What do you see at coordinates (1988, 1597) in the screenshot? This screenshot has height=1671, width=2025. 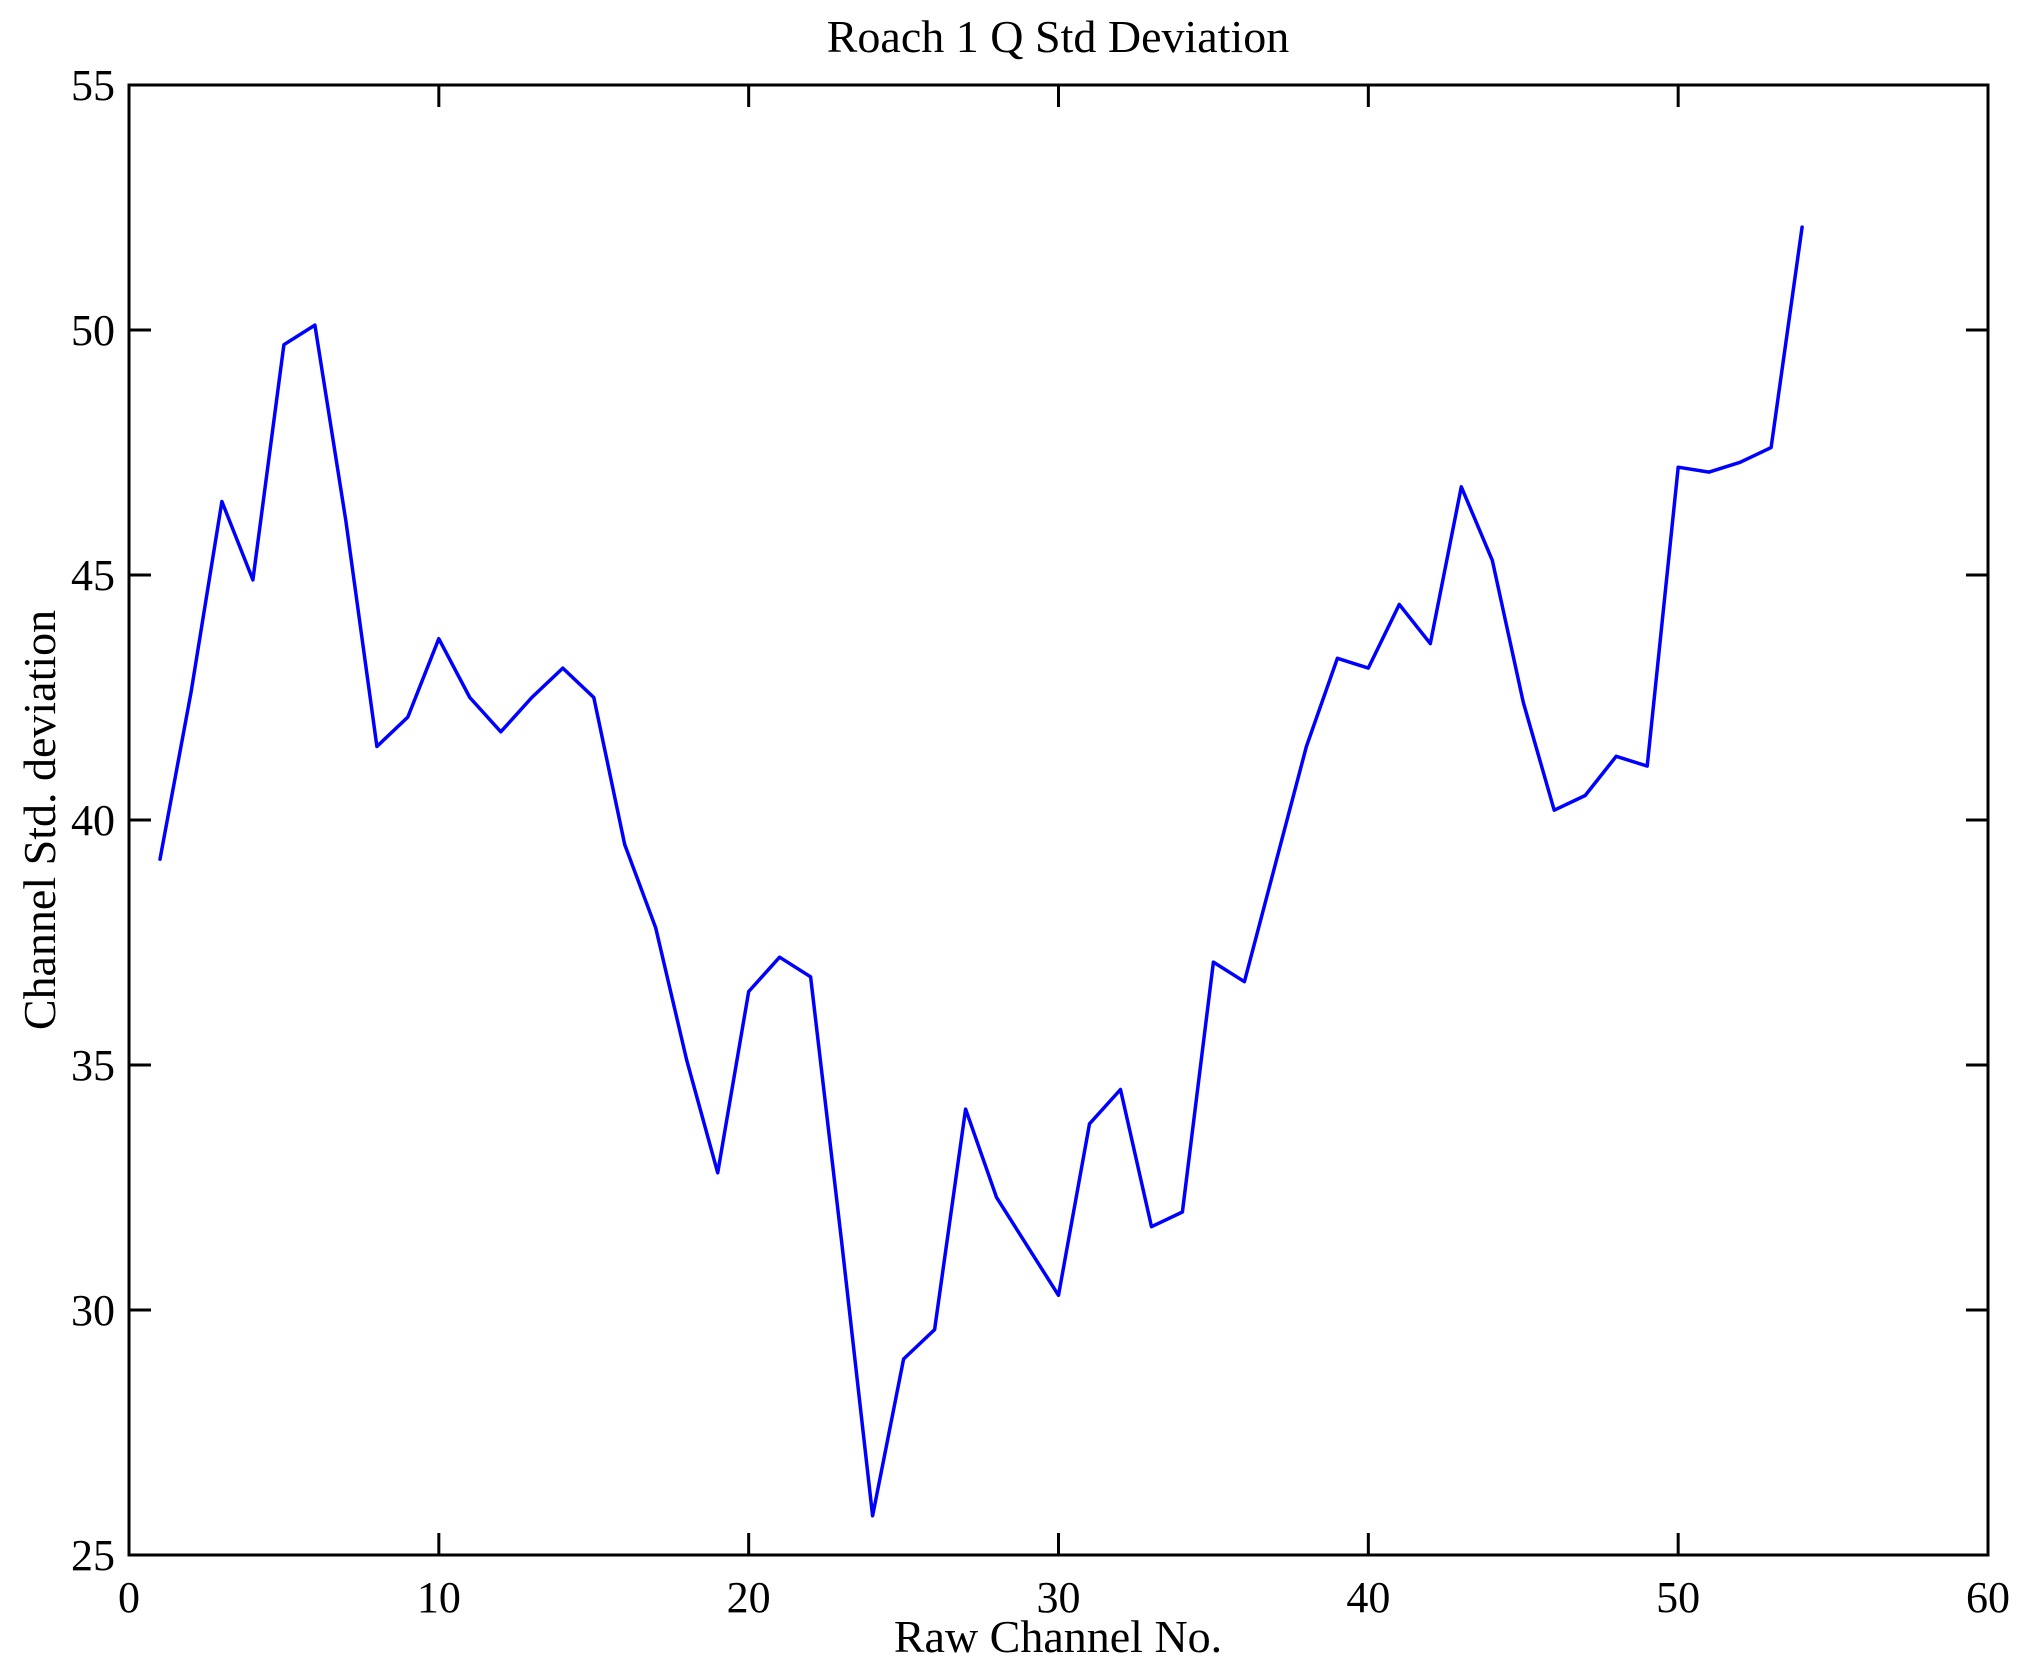 I see `x-tick-label: 60` at bounding box center [1988, 1597].